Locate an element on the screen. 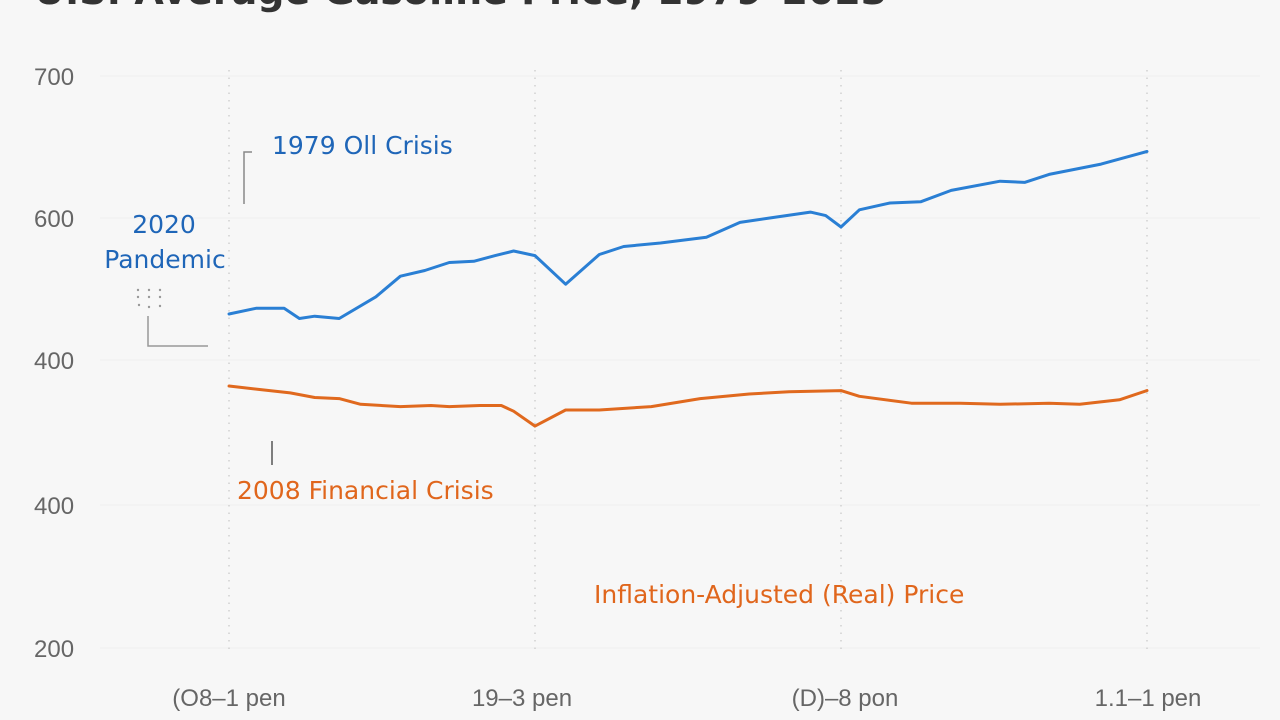  y-tick-label: 200 is located at coordinates (54, 649).